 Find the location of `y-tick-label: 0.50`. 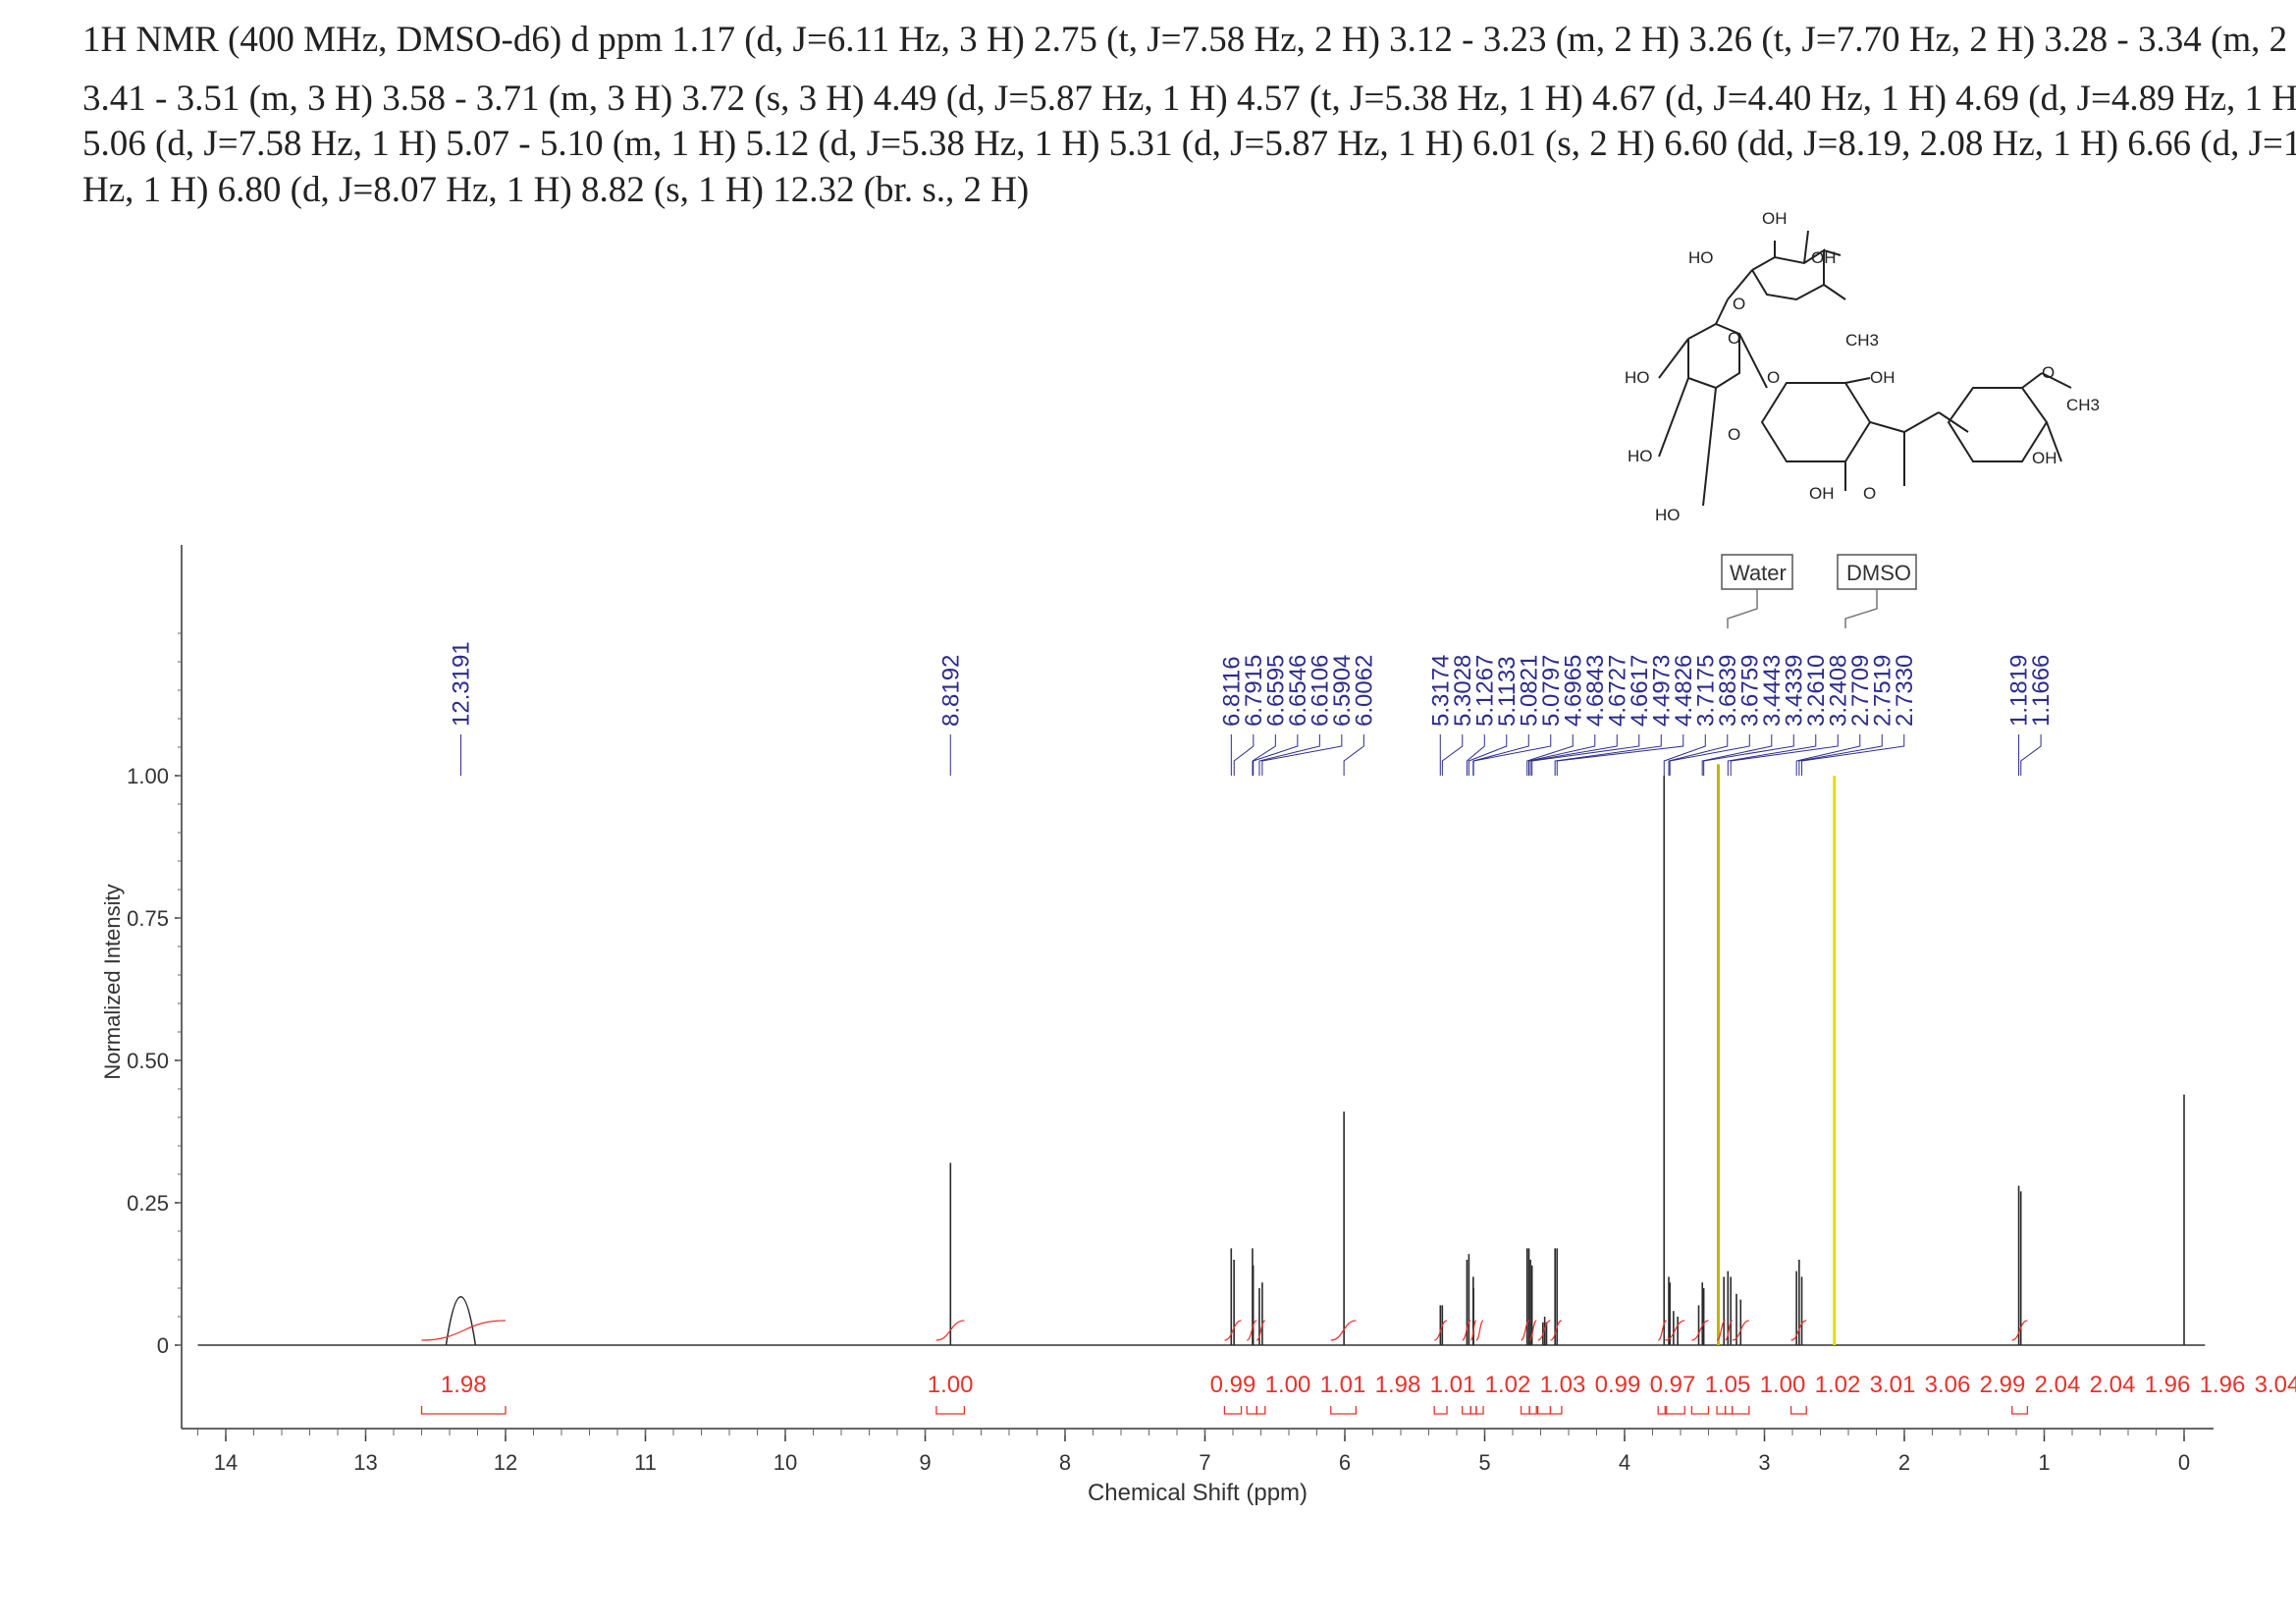

y-tick-label: 0.50 is located at coordinates (148, 1061).